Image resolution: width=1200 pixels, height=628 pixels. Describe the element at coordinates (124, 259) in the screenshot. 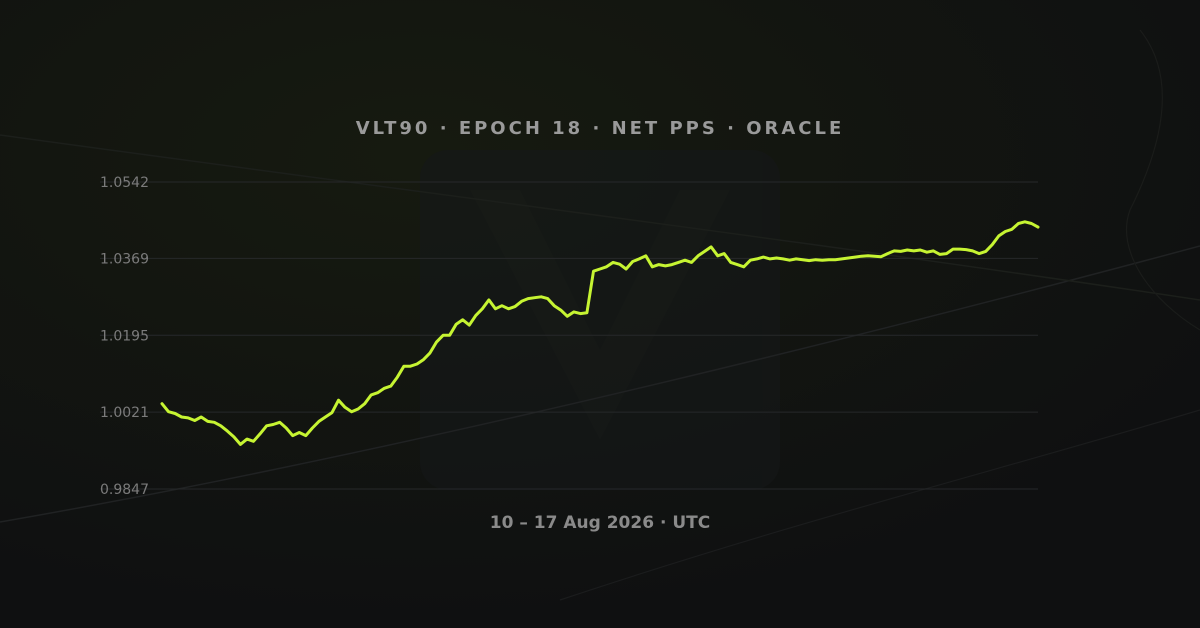

I see `y-tick-label: 1.0369` at that location.